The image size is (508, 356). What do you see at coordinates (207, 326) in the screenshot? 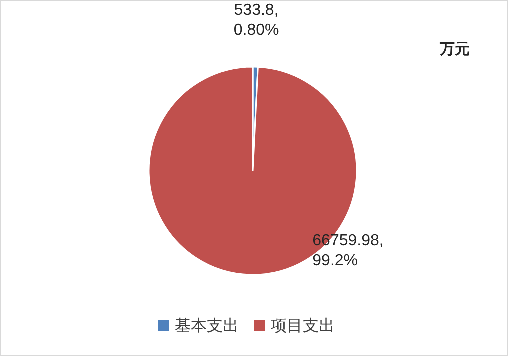
I see `legend-label: 基本支出` at bounding box center [207, 326].